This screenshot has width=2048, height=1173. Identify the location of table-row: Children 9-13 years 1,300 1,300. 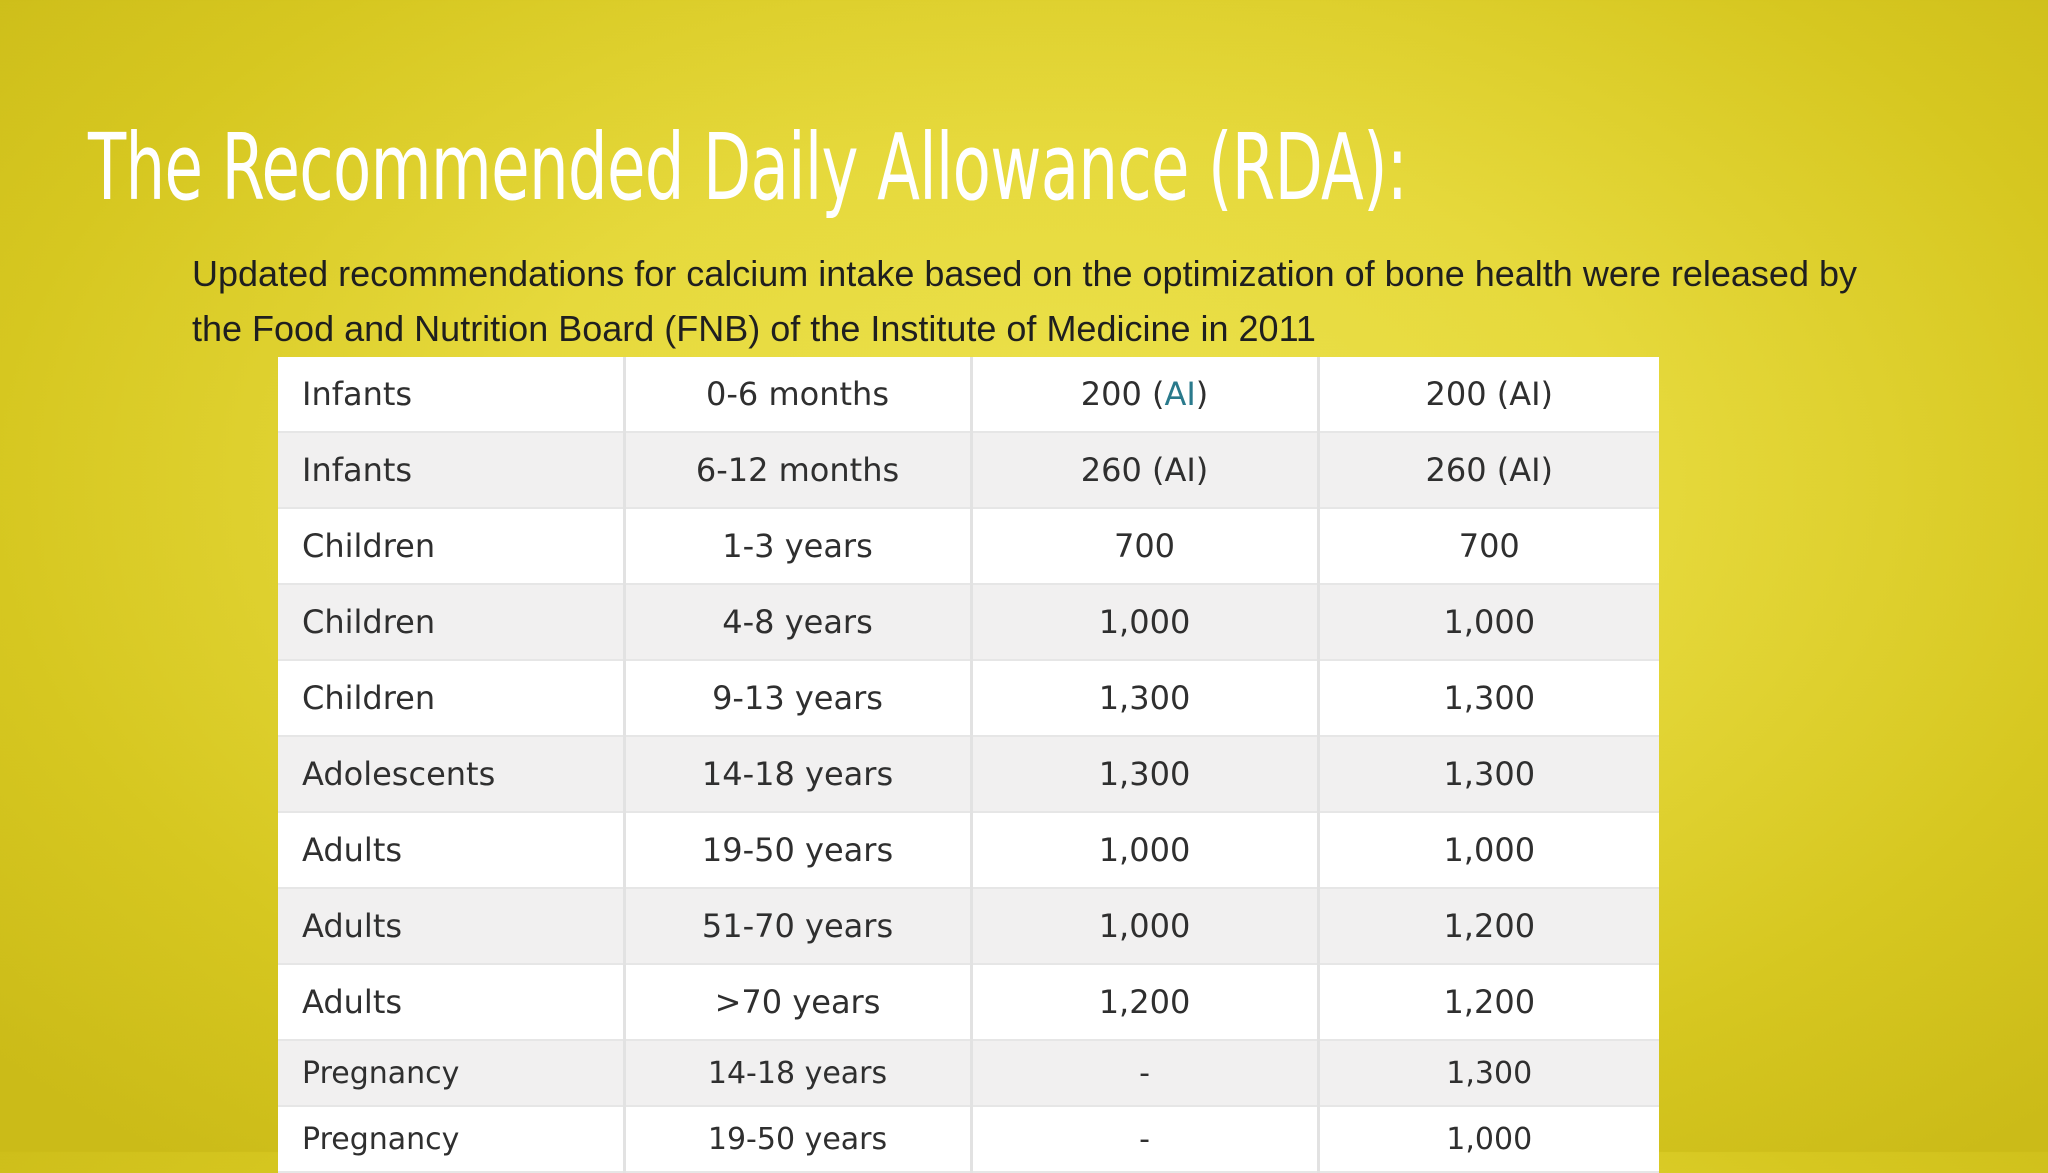
(968, 698).